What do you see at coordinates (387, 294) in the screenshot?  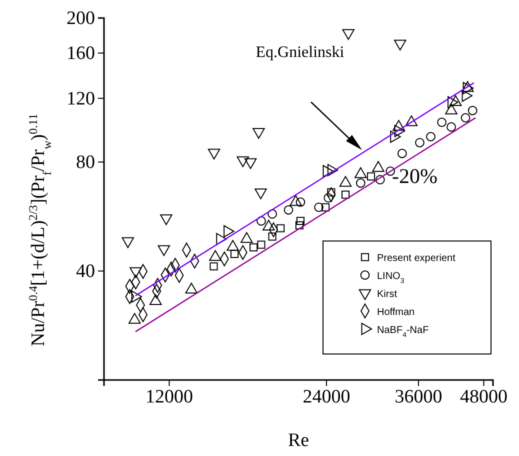 I see `legend-label: Kirst` at bounding box center [387, 294].